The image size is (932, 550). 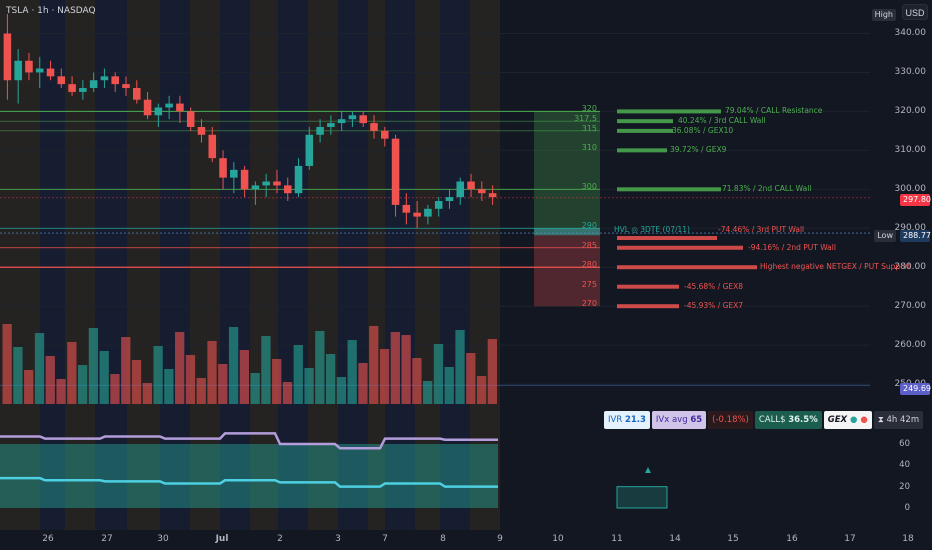 I want to click on gex-chip: GEX ● ●, so click(x=847, y=420).